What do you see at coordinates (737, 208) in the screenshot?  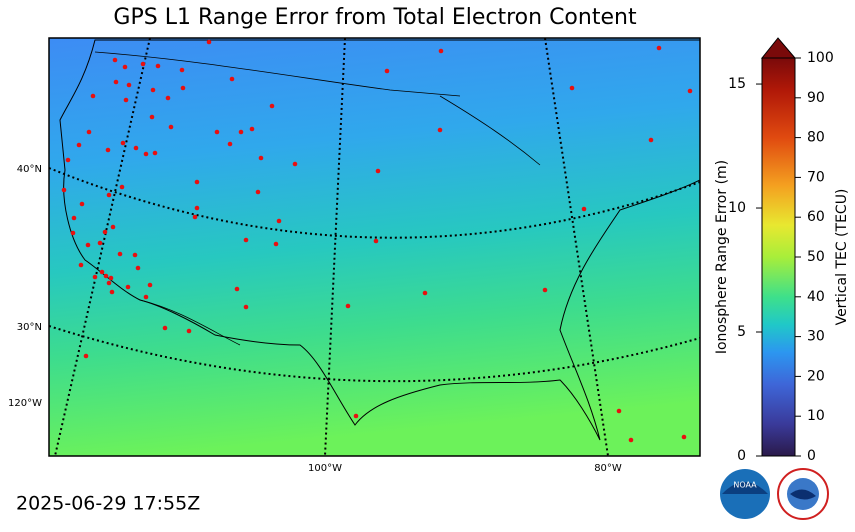 I see `y-tick-label: 10` at bounding box center [737, 208].